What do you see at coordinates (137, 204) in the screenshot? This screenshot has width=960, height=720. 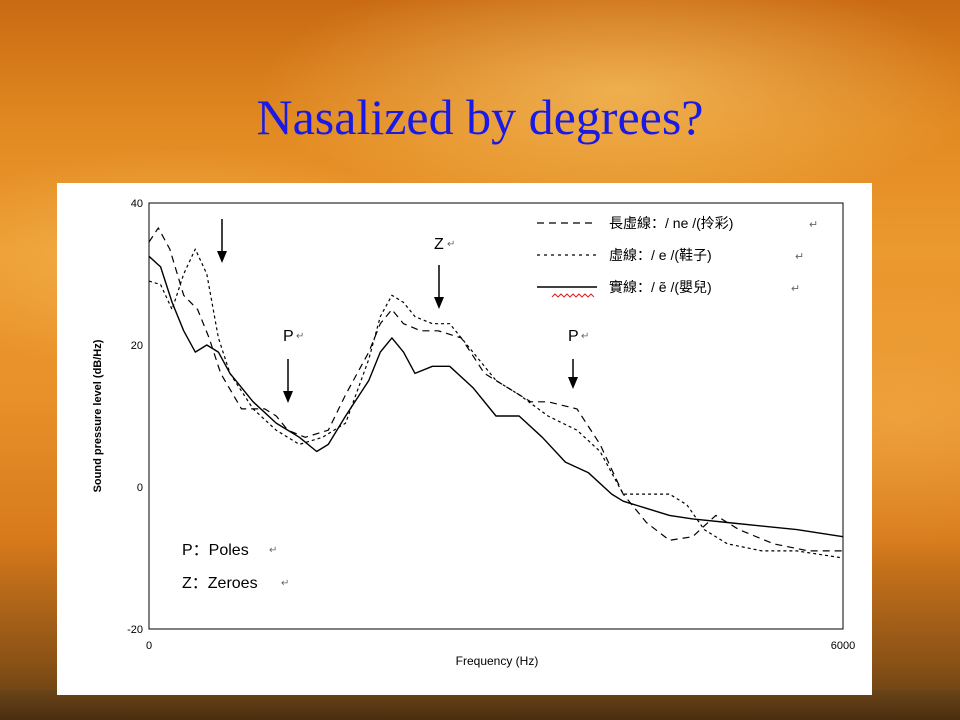 I see `y-tick-label: 40` at bounding box center [137, 204].